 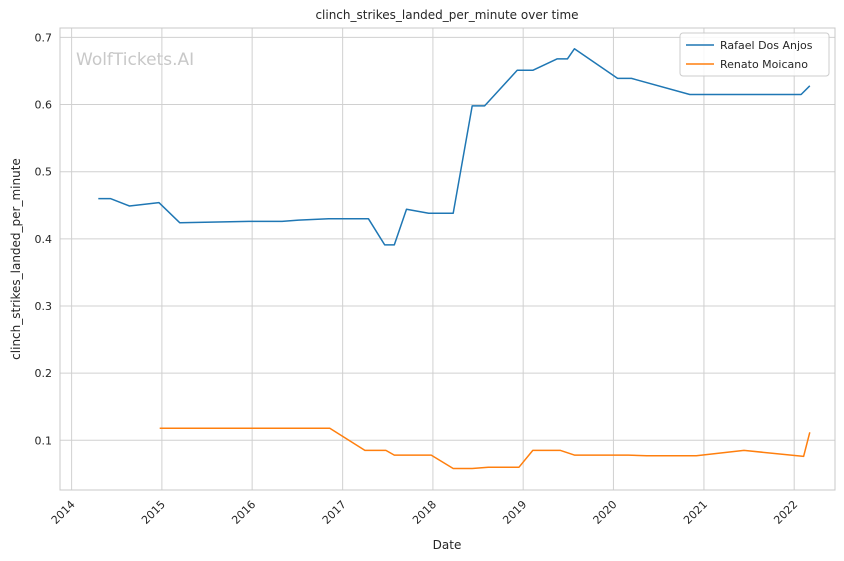 I want to click on legend: Rafael Dos Anjos Renato Moicano, so click(x=754, y=54).